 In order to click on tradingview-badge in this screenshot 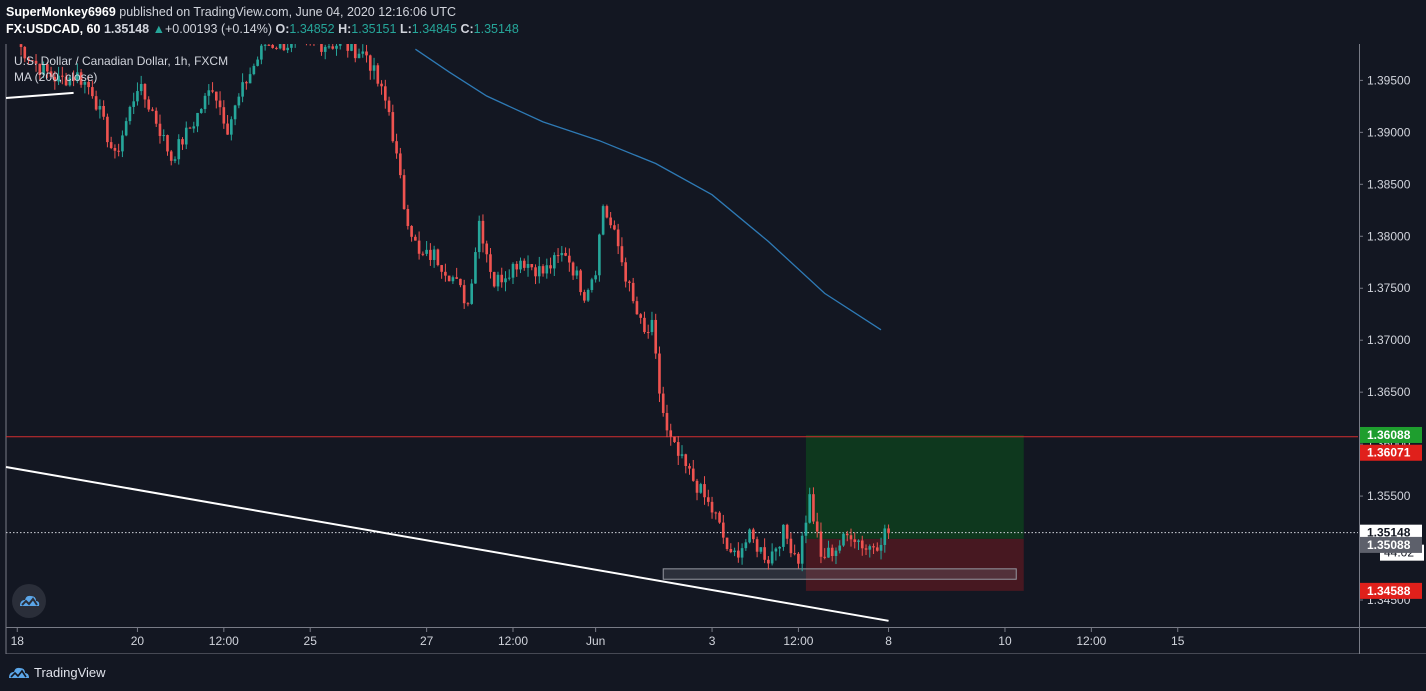, I will do `click(29, 601)`.